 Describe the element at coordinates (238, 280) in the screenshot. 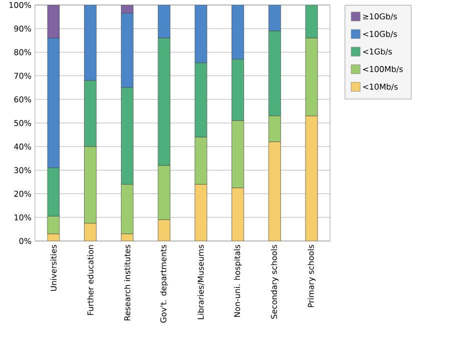

I see `x-tick-label: Non-uni. hospitals` at that location.